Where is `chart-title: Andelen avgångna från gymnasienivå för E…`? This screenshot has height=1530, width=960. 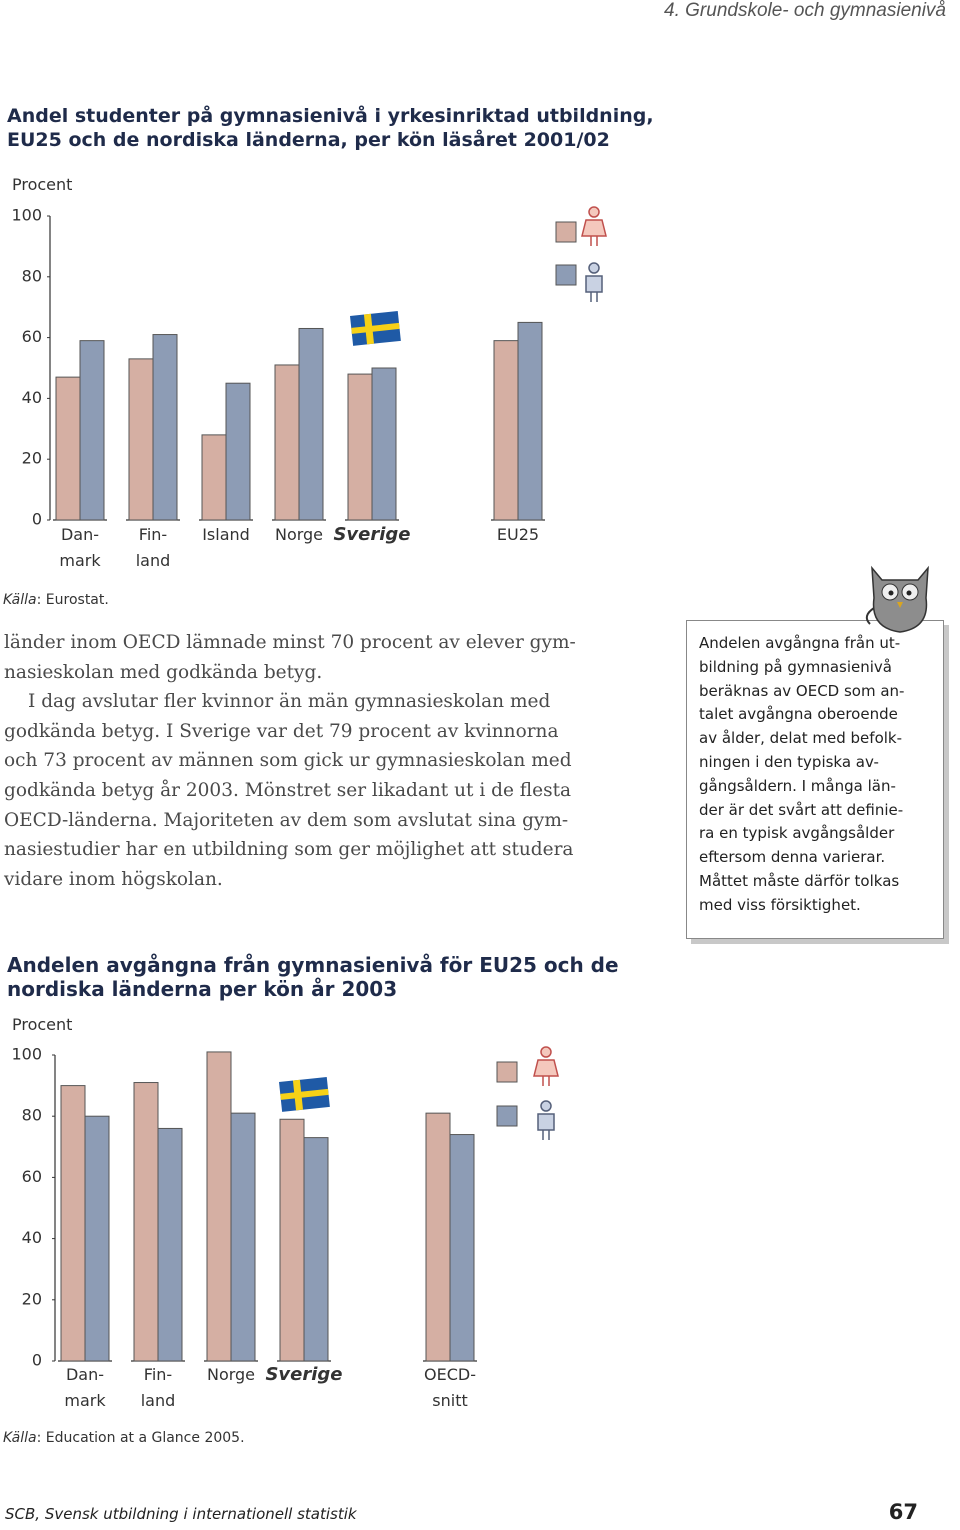 chart-title: Andelen avgångna från gymnasienivå för E… is located at coordinates (313, 977).